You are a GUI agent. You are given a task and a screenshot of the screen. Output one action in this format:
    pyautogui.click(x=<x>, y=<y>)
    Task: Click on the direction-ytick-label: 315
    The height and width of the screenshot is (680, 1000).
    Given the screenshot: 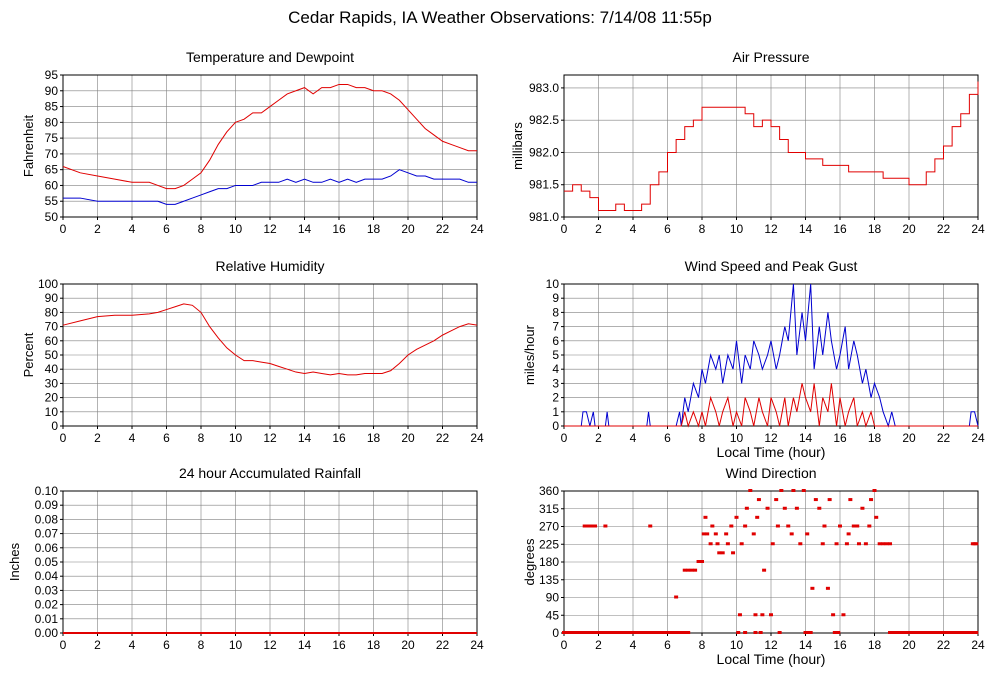 What is the action you would take?
    pyautogui.click(x=549, y=509)
    